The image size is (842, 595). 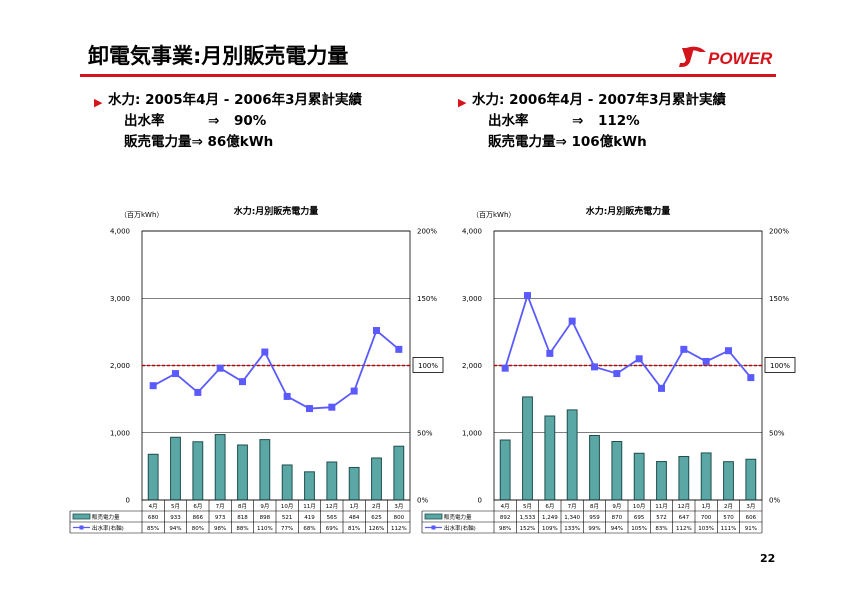 What do you see at coordinates (309, 518) in the screenshot?
I see `bar-value-label: 419` at bounding box center [309, 518].